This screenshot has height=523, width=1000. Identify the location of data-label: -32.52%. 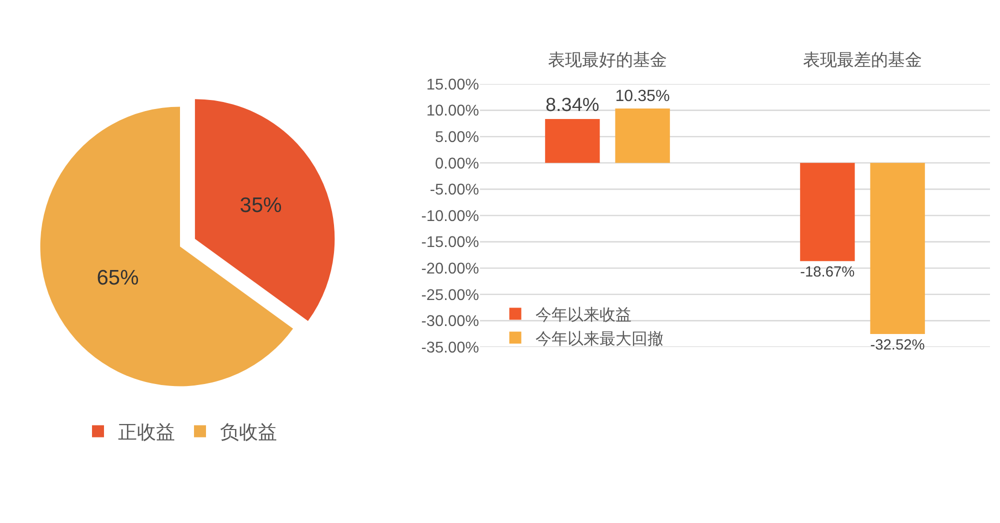
(897, 345).